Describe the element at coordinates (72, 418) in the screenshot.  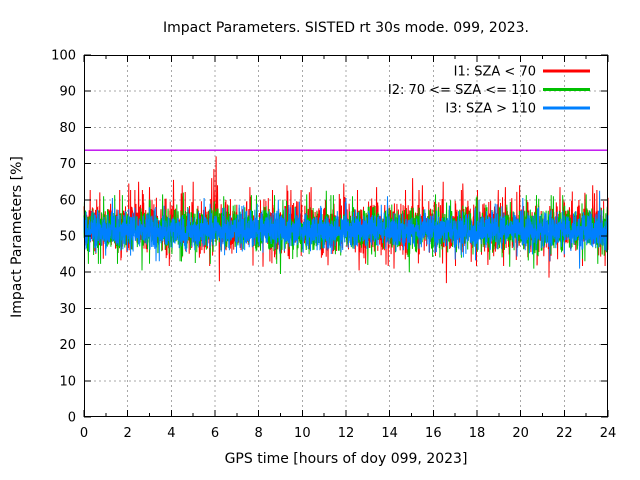
I see `y-tick-label: 0` at that location.